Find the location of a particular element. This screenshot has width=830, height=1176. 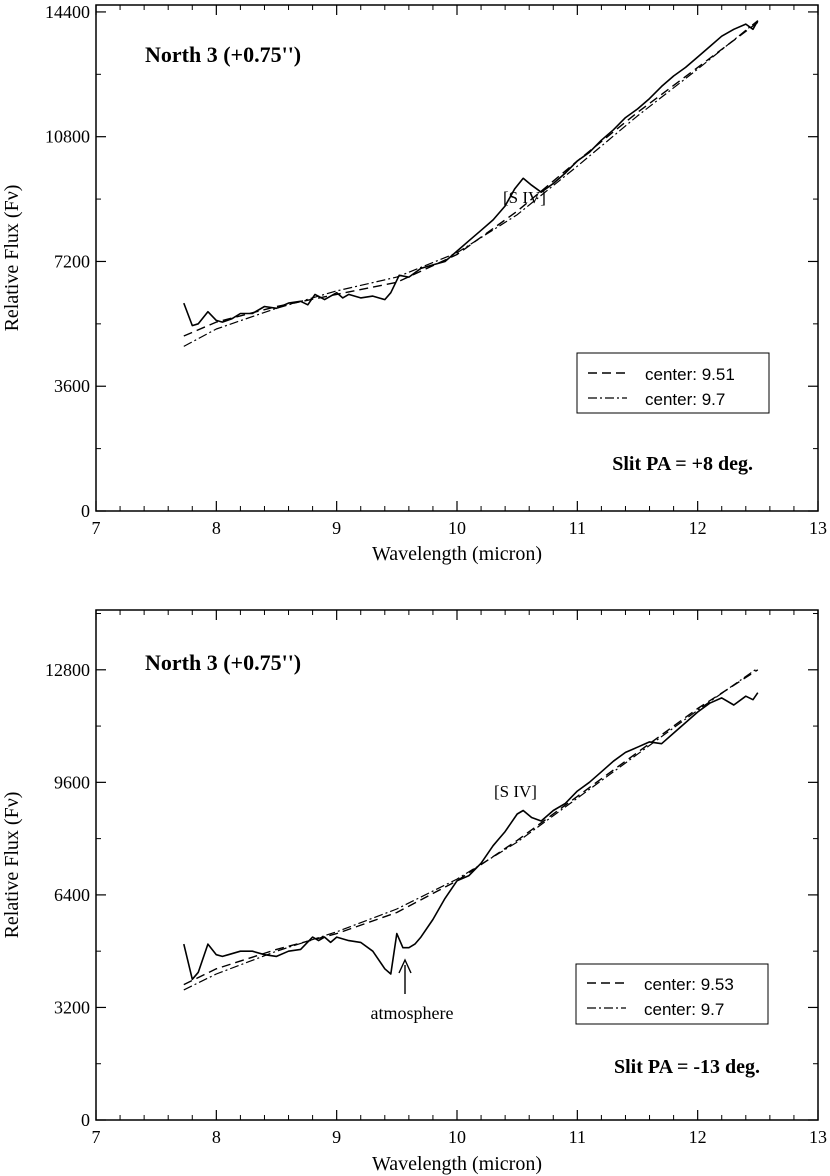

y-tick-label: 3200 is located at coordinates (72, 1007).